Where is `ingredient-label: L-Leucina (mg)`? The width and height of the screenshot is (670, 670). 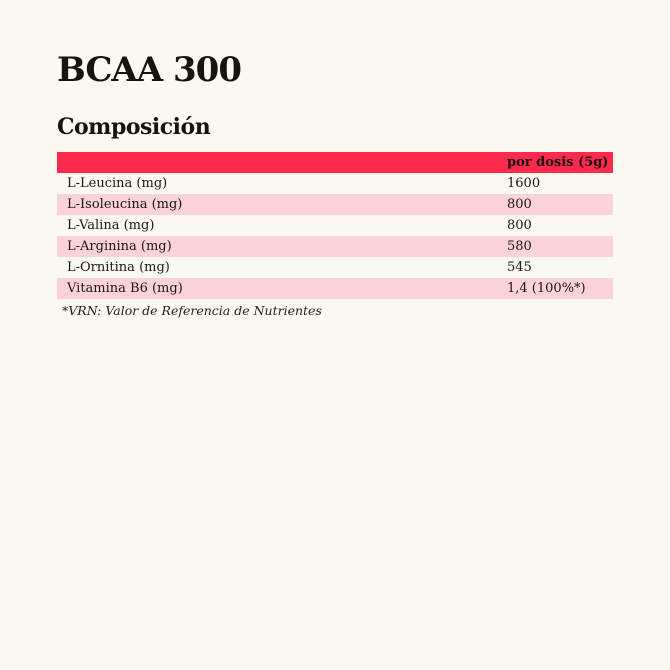
ingredient-label: L-Leucina (mg) is located at coordinates (117, 183).